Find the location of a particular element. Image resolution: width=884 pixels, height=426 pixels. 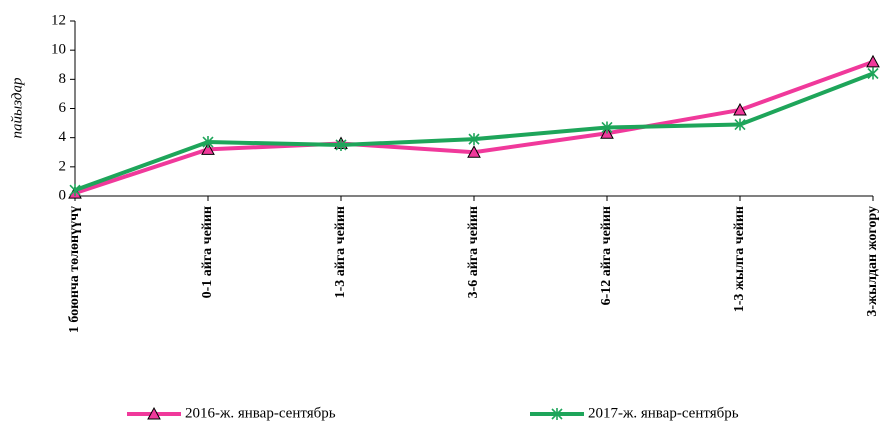

y-tick-label: 8 is located at coordinates (63, 79).